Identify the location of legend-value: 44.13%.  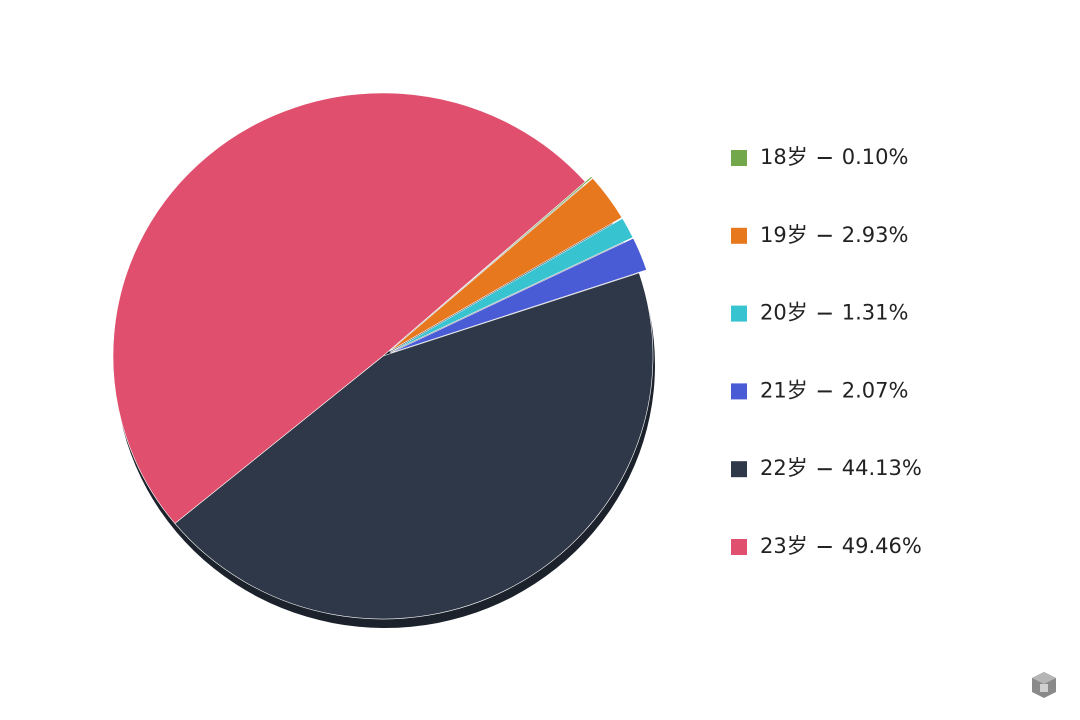
(882, 468).